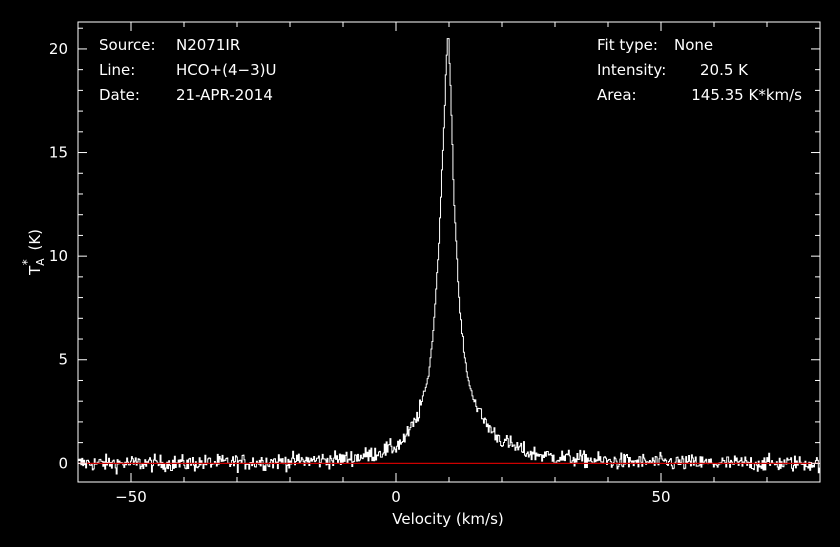  Describe the element at coordinates (208, 45) in the screenshot. I see `source-value: N2071IR` at that location.